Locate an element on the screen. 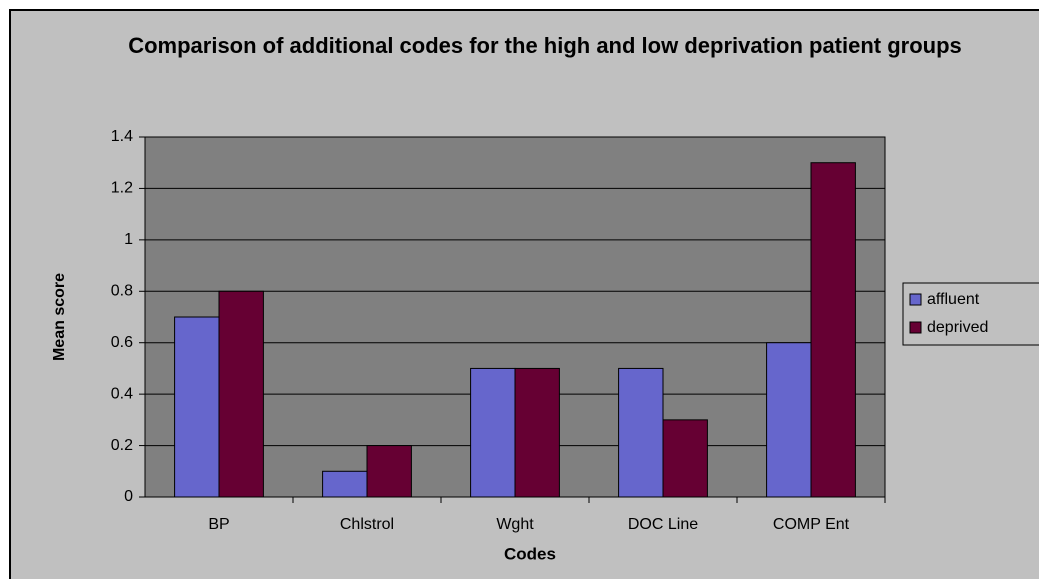 Image resolution: width=1039 pixels, height=579 pixels. x-tick-label: COMP Ent is located at coordinates (811, 524).